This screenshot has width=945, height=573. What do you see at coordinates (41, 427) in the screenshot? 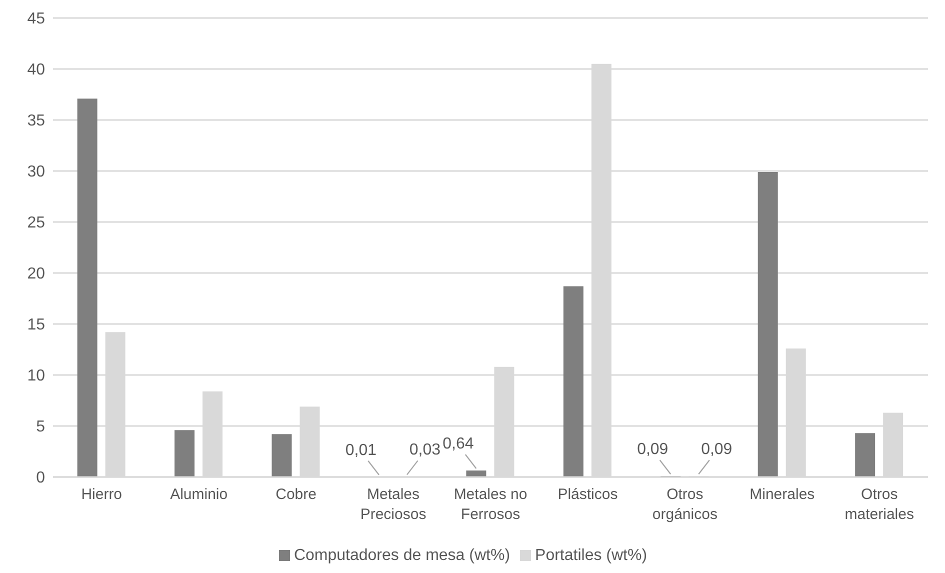
I see `y-tick-label: 5` at bounding box center [41, 427].